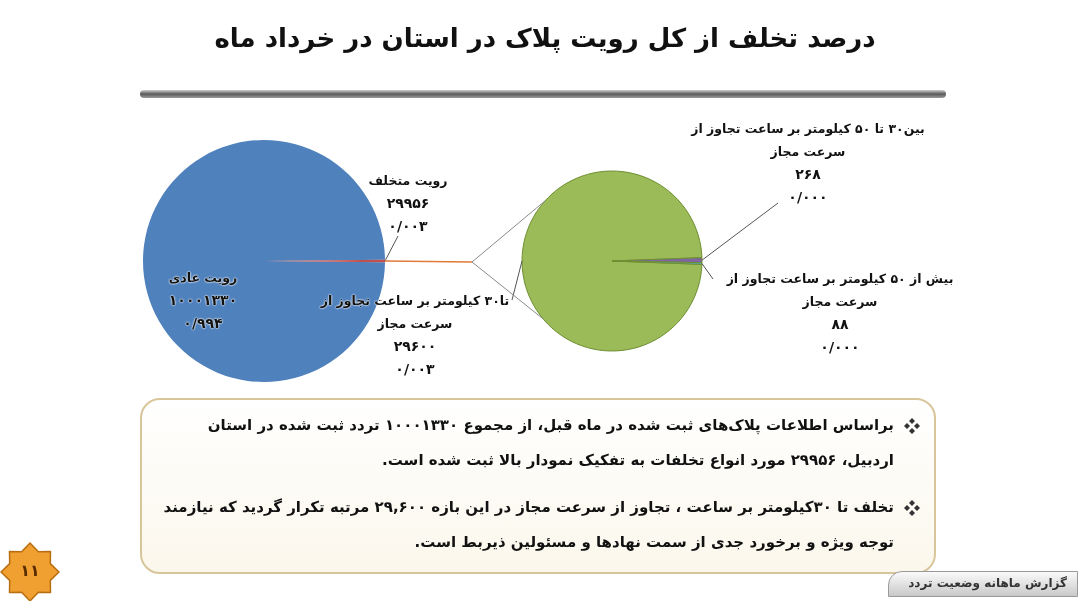  I want to click on slice-label: بیش از ۵۰ کیلومتر بر ساعت تجاوز از سرعت مجاز, so click(840, 290).